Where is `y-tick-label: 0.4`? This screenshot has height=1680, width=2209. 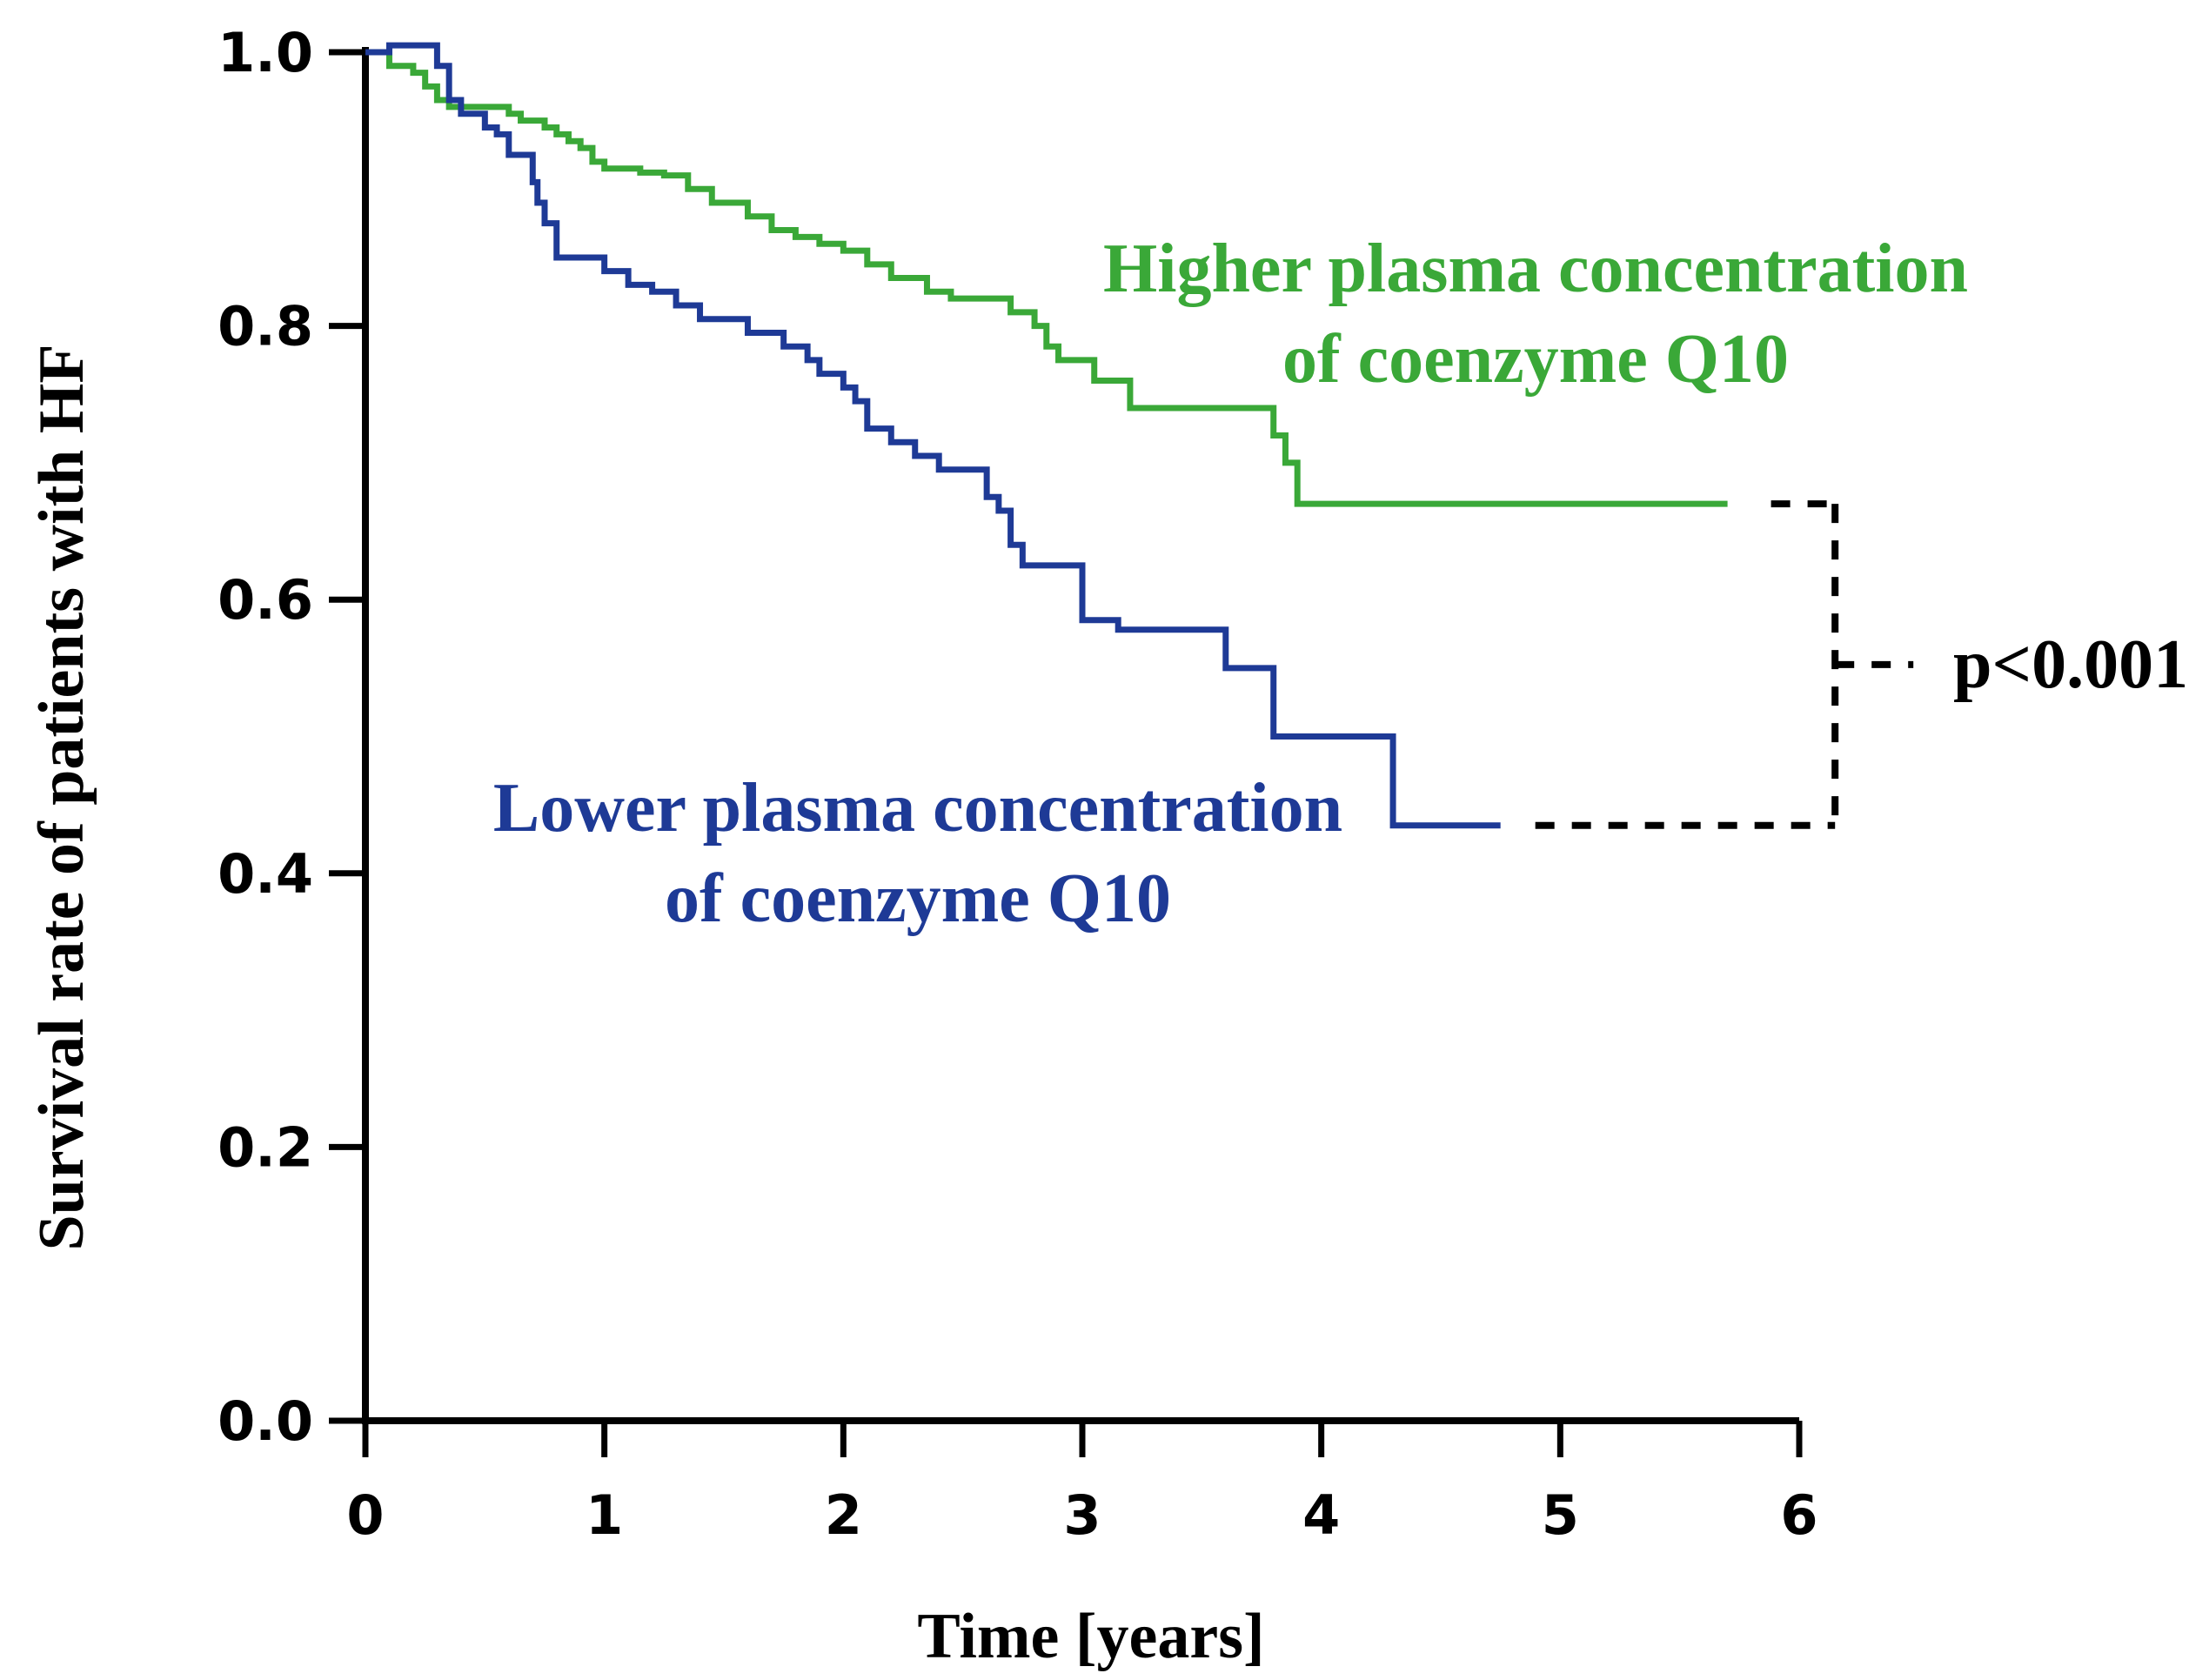 y-tick-label: 0.4 is located at coordinates (265, 874).